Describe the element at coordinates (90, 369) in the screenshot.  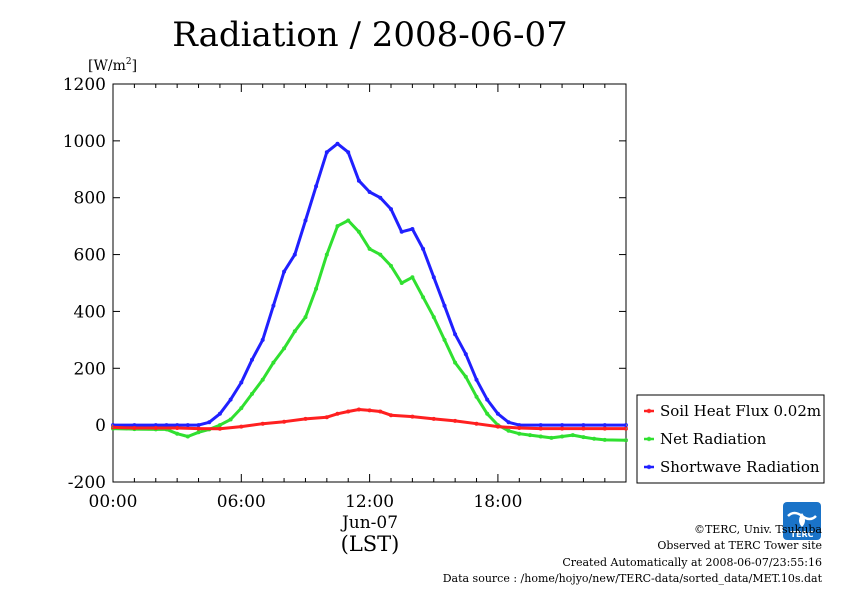
I see `y-tick-label-2: 200` at that location.